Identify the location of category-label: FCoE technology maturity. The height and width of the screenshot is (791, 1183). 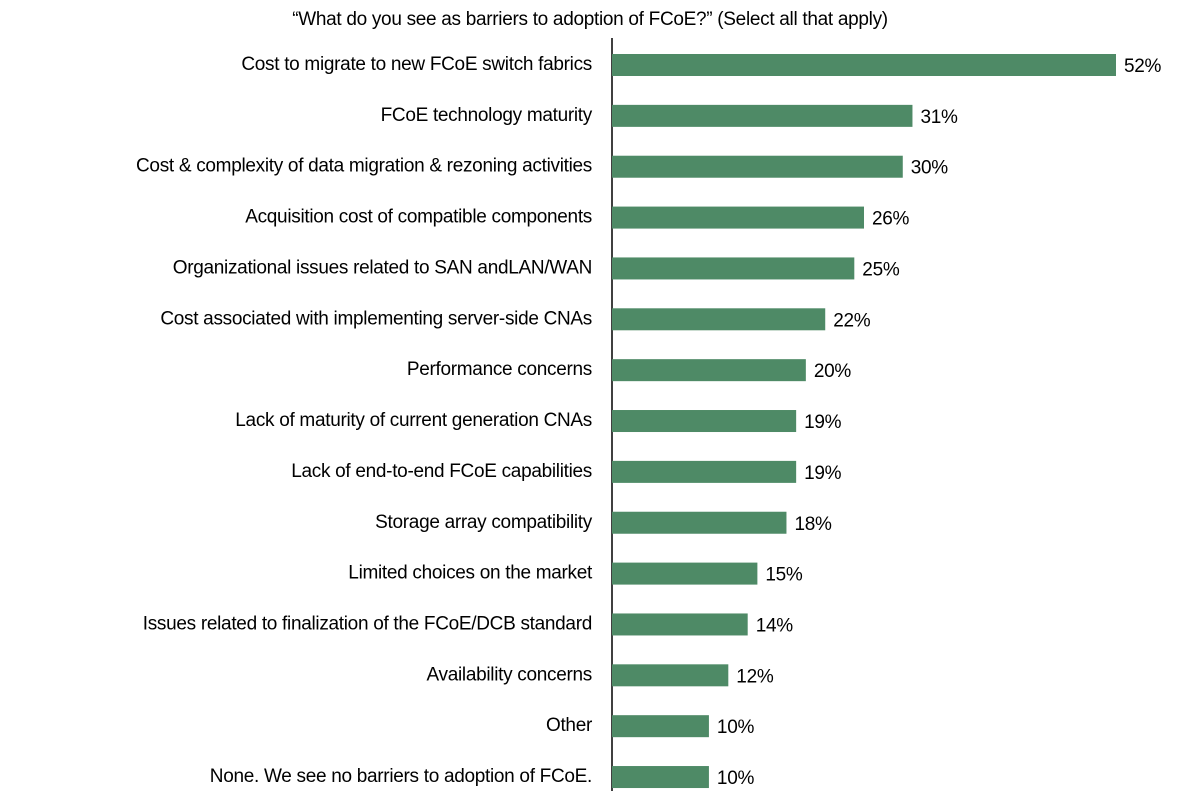
(487, 115).